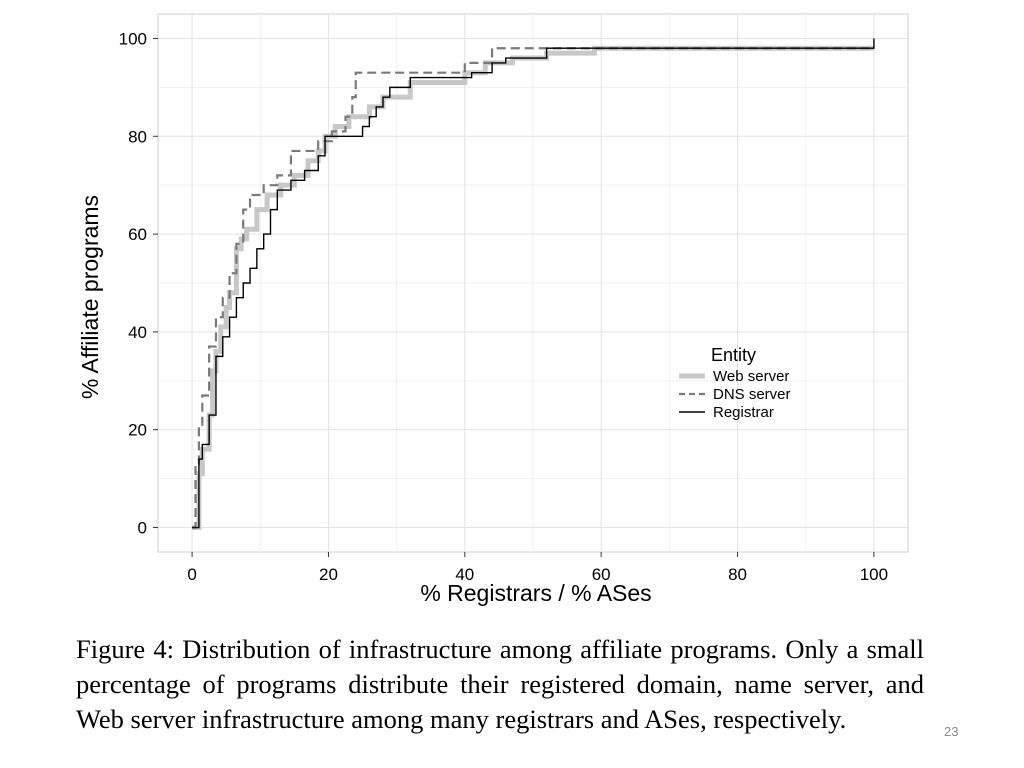 The height and width of the screenshot is (768, 1024). Describe the element at coordinates (191, 574) in the screenshot. I see `x-tick-label-0: 0` at that location.